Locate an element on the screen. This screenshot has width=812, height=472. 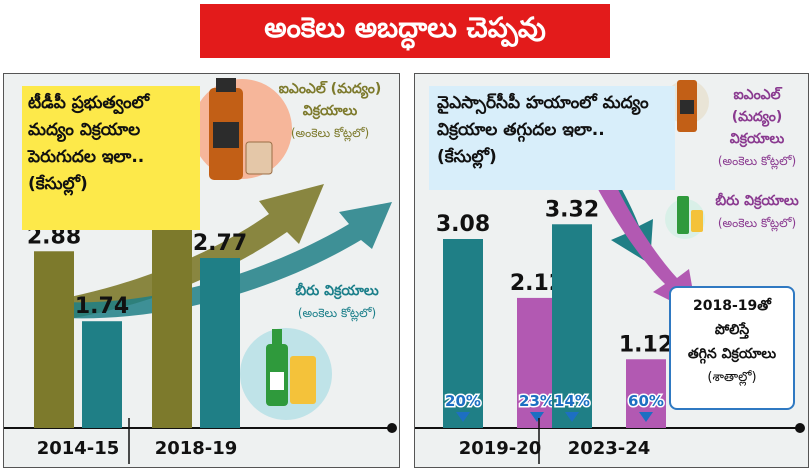
left-legend-beer: బీరు విక్రయాలు (అంకెలు కోట్లలో) is located at coordinates (337, 301).